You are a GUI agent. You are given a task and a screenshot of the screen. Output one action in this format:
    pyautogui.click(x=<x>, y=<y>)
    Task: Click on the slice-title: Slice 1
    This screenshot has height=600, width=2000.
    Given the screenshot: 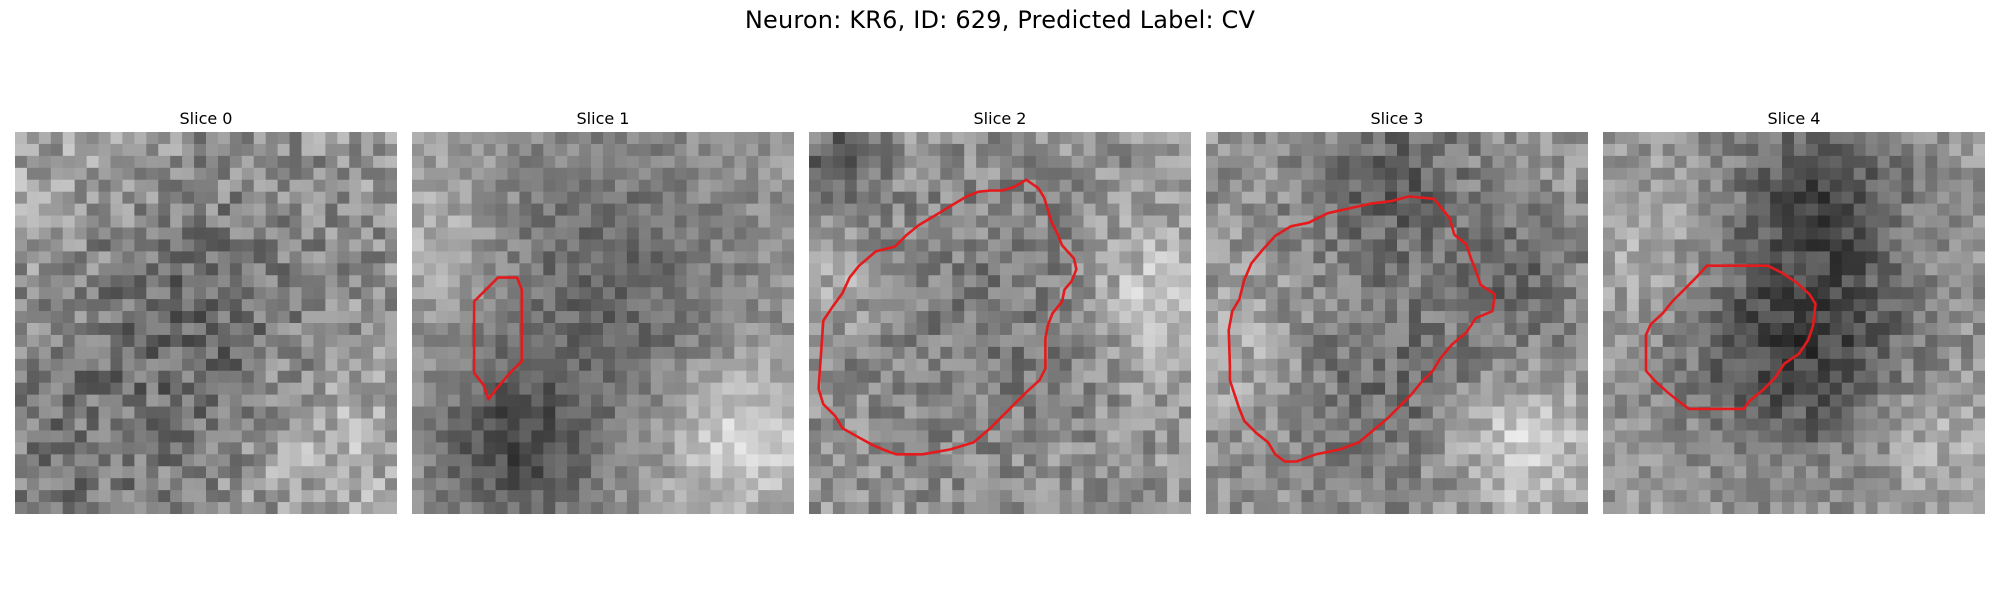 What is the action you would take?
    pyautogui.click(x=603, y=118)
    